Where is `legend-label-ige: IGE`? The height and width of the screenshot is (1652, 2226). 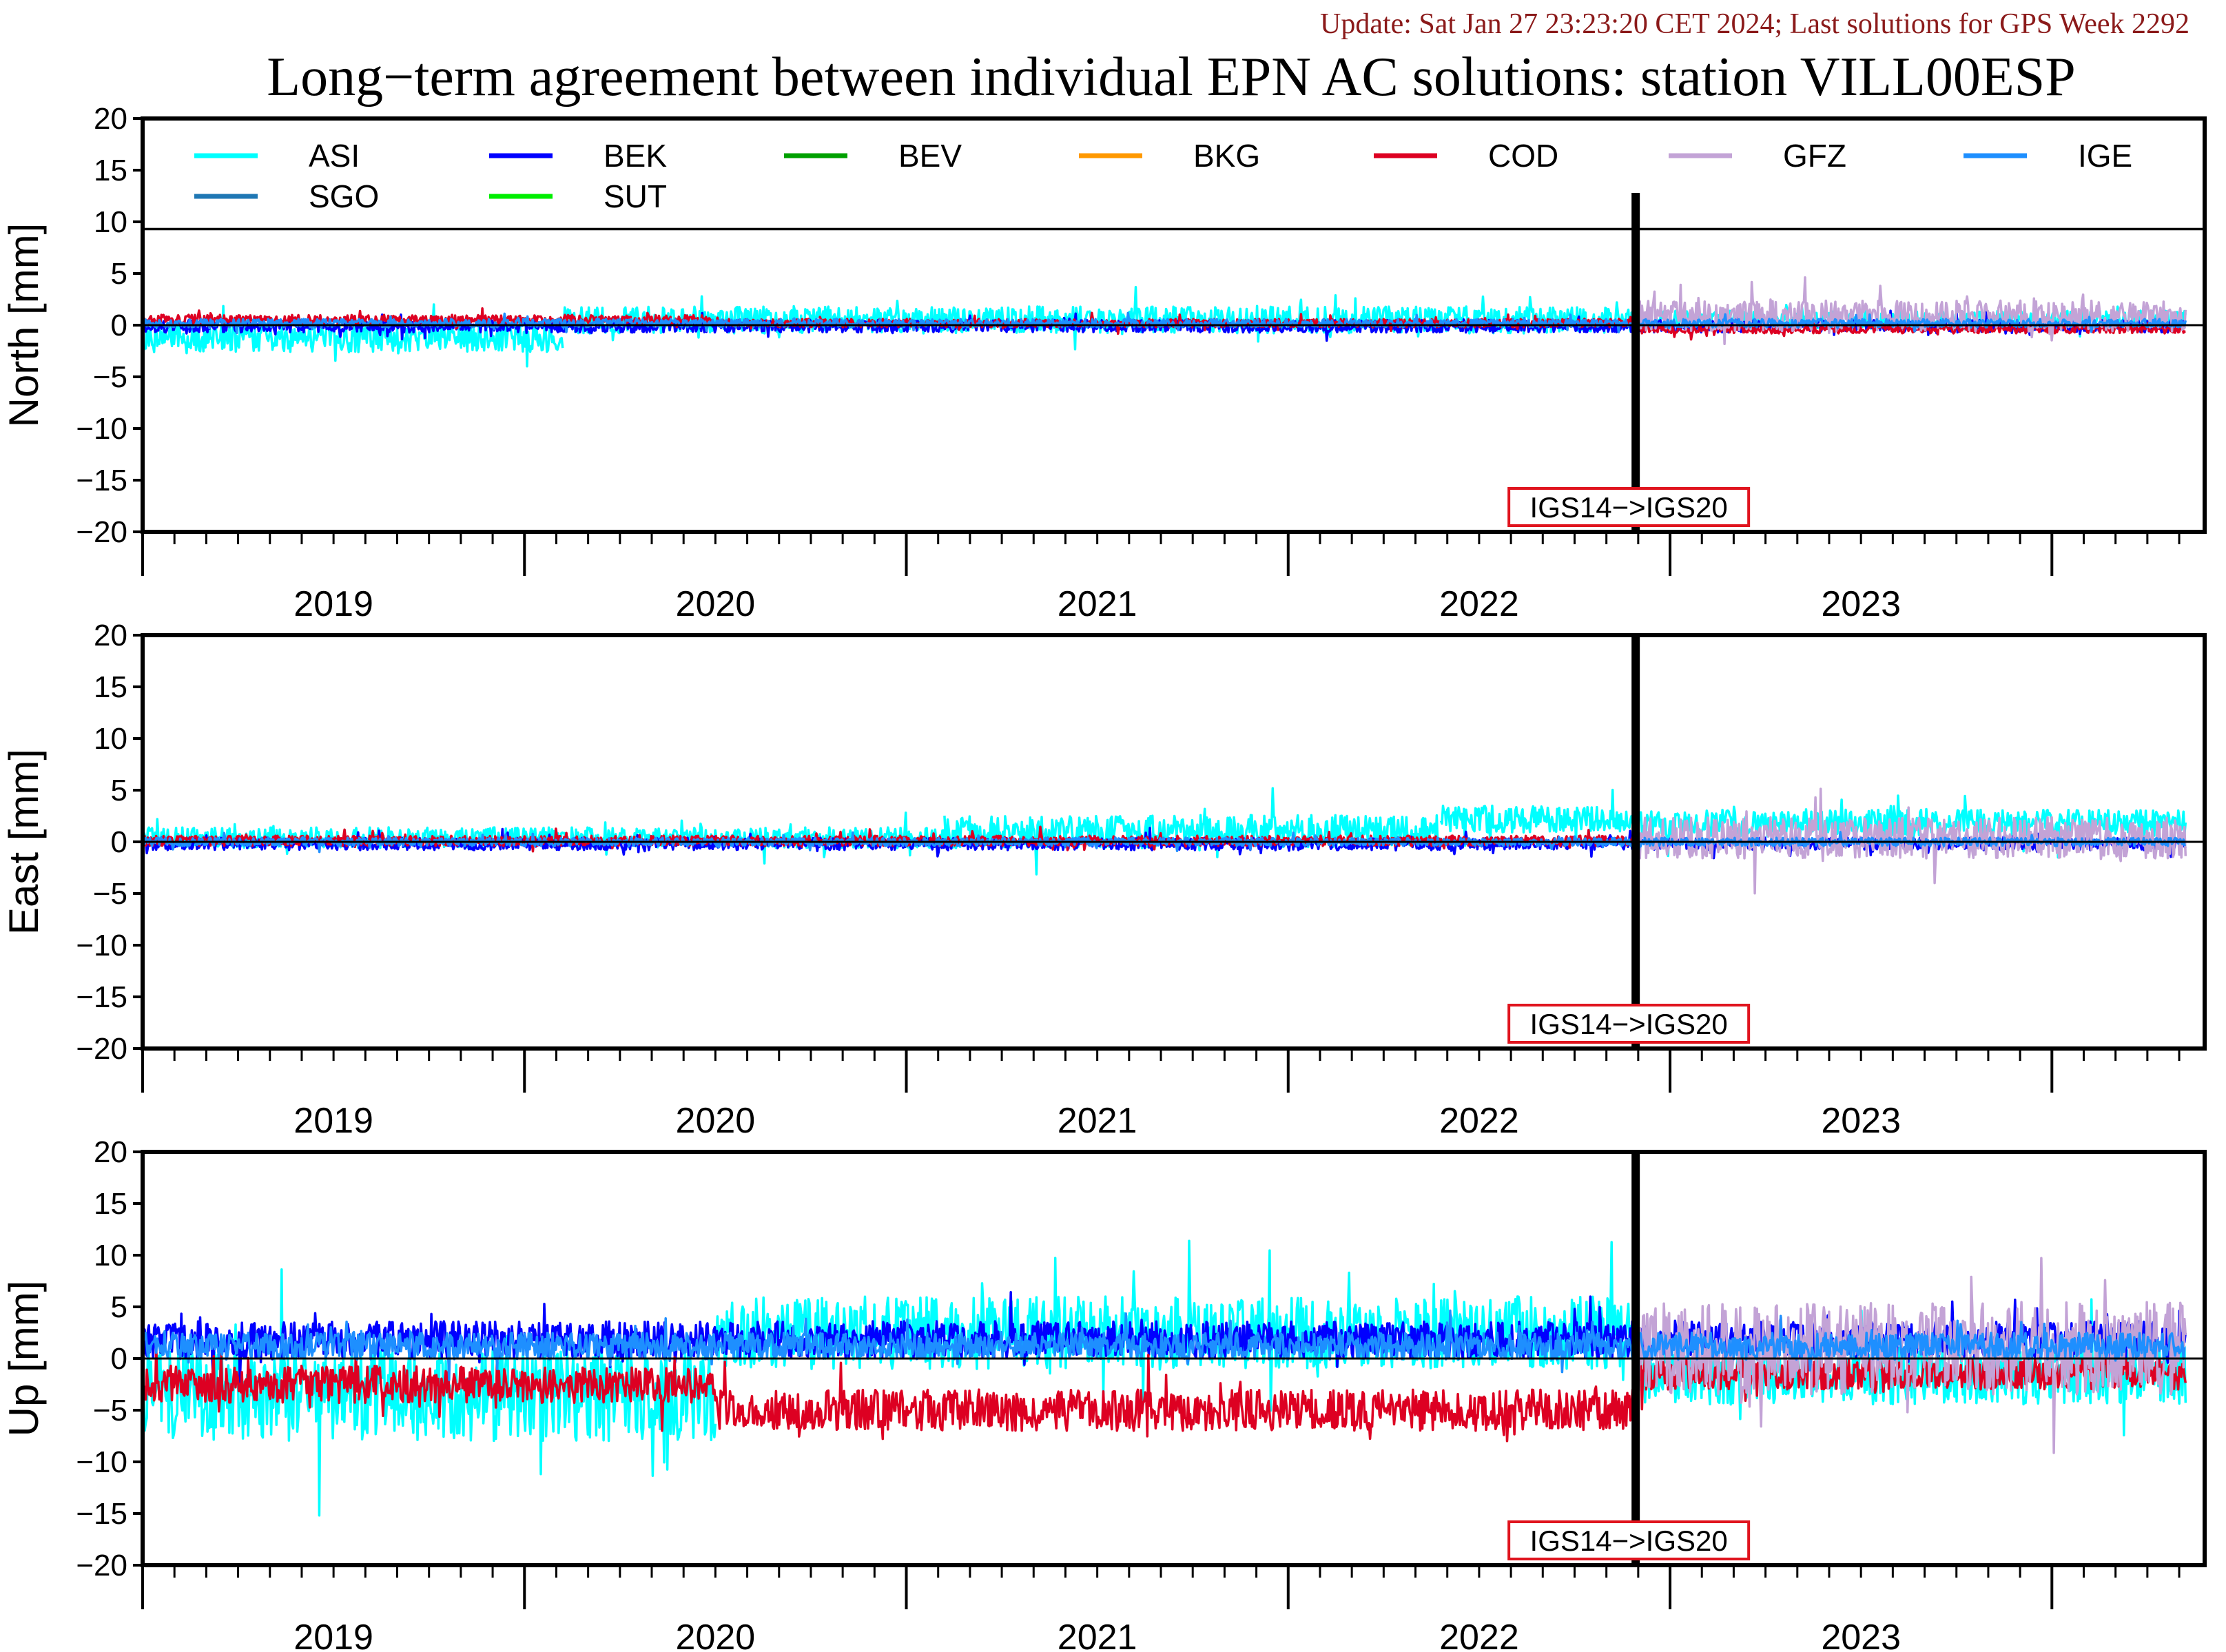 legend-label-ige: IGE is located at coordinates (2105, 156).